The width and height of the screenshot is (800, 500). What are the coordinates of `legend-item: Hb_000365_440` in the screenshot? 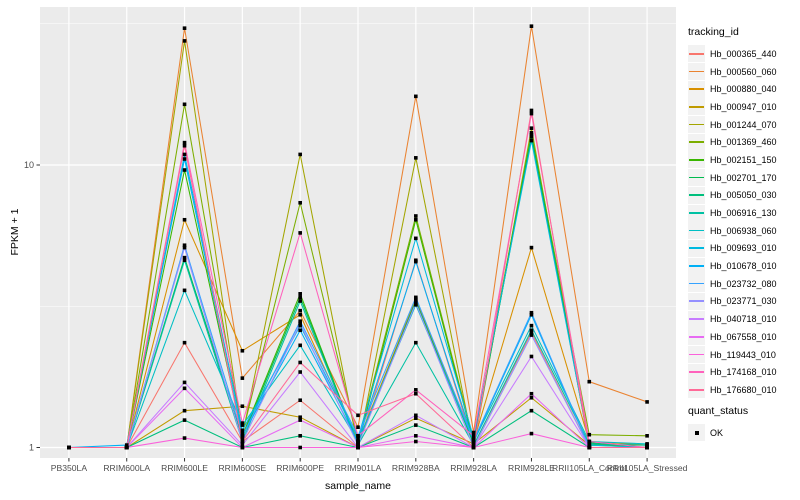 It's located at (743, 54).